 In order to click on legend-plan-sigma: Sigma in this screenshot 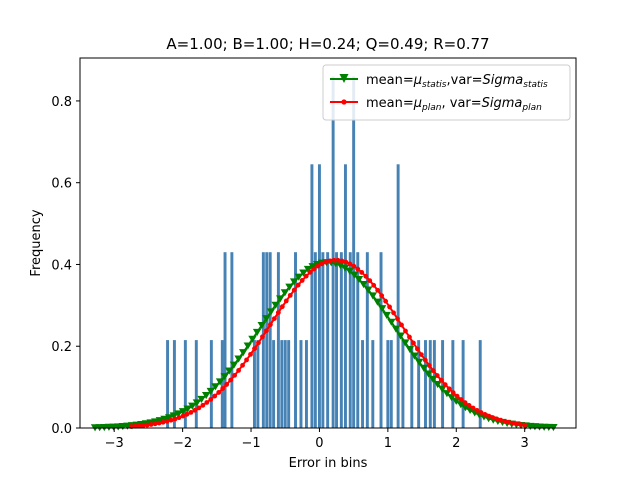, I will do `click(502, 103)`.